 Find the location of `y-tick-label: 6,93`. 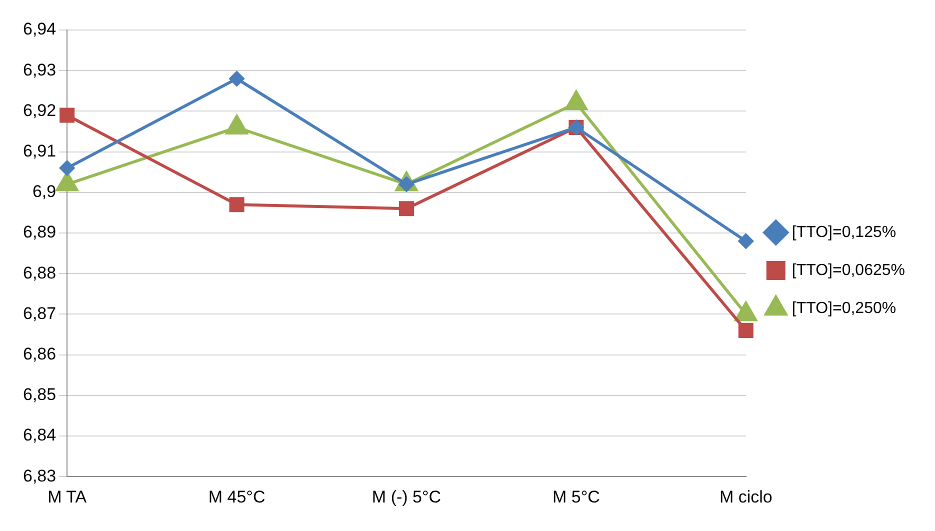

y-tick-label: 6,93 is located at coordinates (39, 70).